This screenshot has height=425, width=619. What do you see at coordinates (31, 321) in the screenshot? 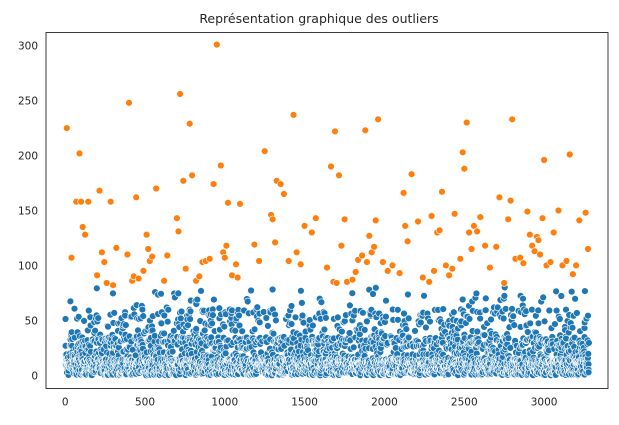
I see `y-tick-label: 50` at bounding box center [31, 321].